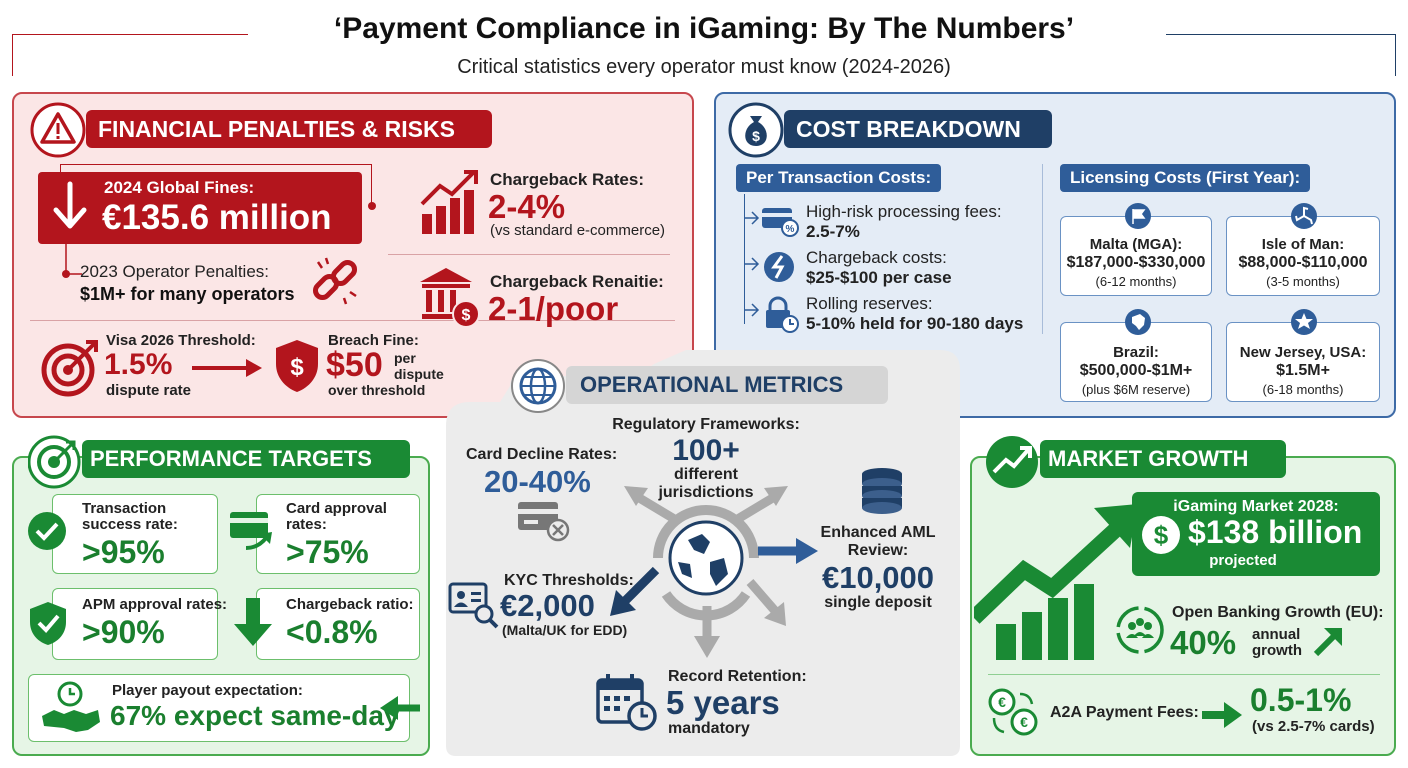 The image size is (1408, 768). Describe the element at coordinates (751, 259) in the screenshot. I see `tree-line` at that location.